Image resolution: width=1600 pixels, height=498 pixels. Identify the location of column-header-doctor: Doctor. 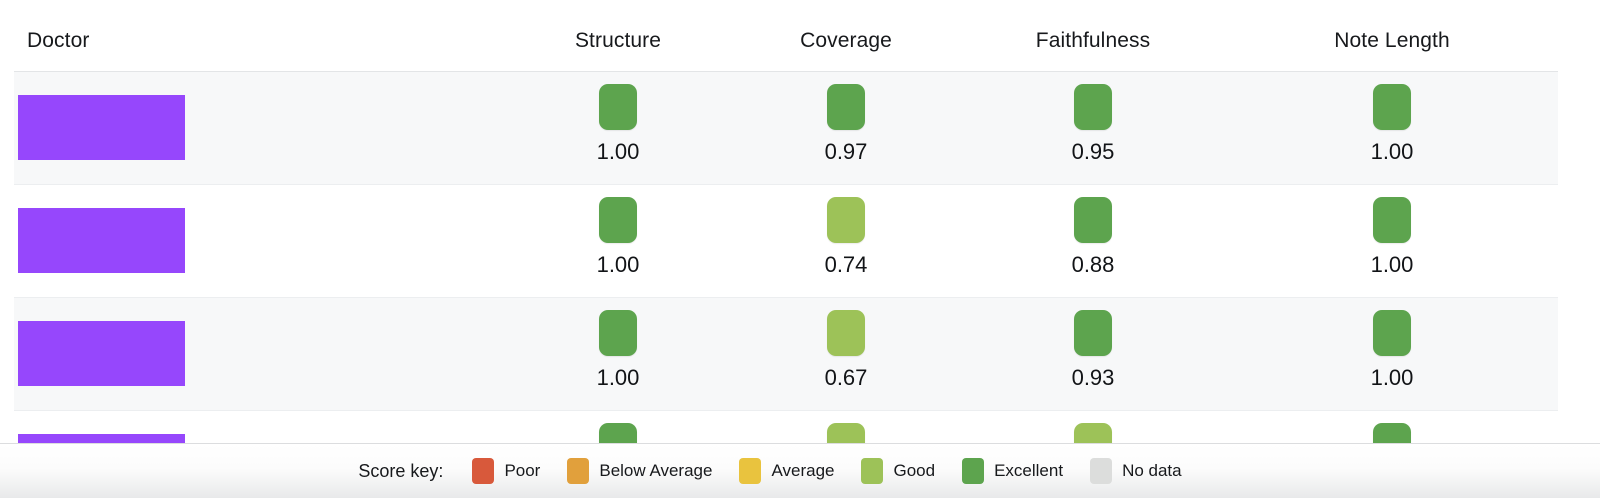
(259, 36).